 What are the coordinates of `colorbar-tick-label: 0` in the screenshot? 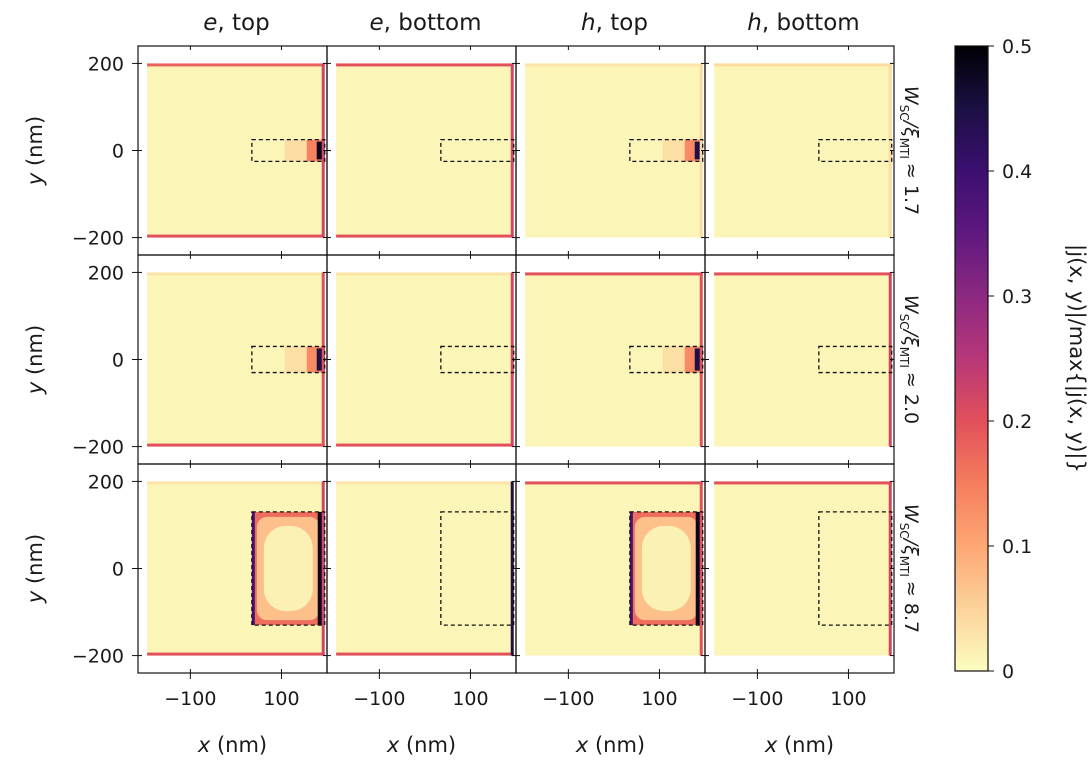 It's located at (1008, 672).